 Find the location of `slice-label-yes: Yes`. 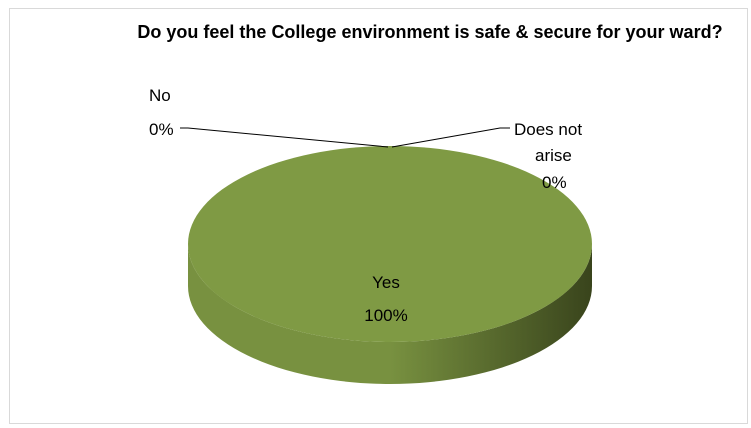

slice-label-yes: Yes is located at coordinates (386, 282).